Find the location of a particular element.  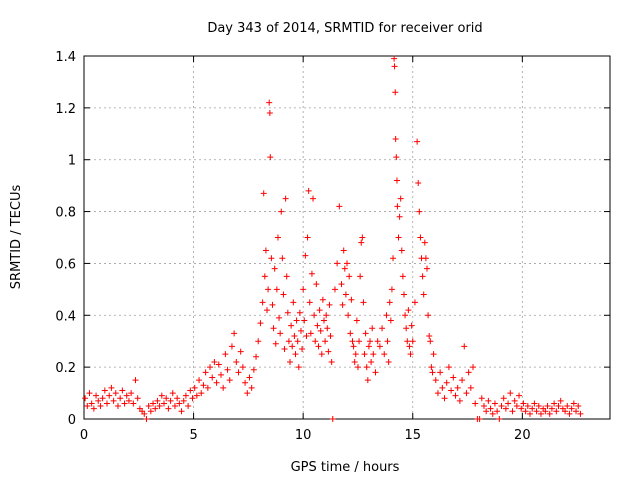

x-tick-label: 5 is located at coordinates (193, 435).